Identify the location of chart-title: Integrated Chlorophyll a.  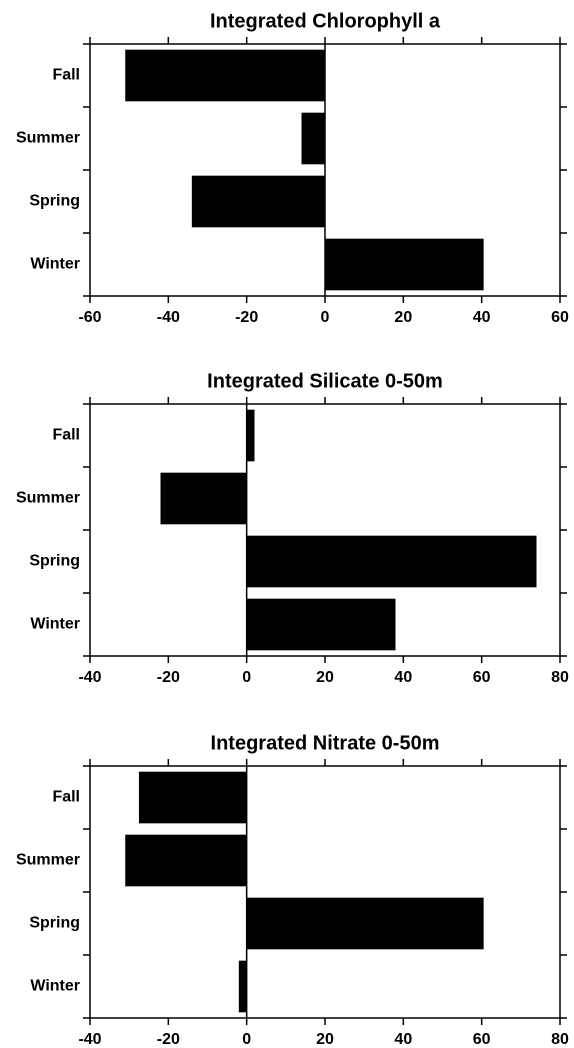
(325, 21).